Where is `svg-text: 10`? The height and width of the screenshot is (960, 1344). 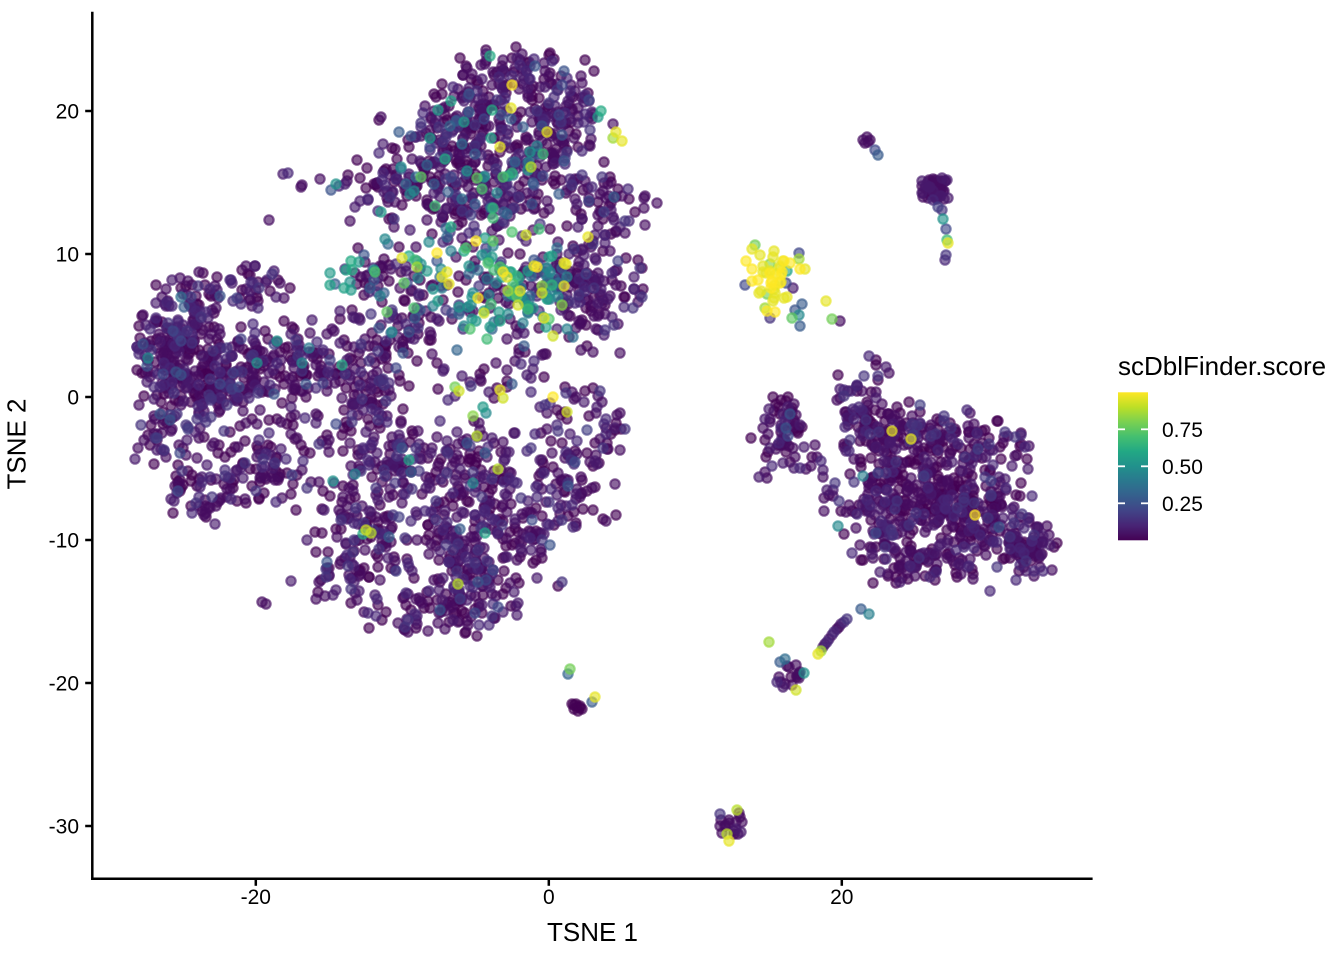 svg-text: 10 is located at coordinates (67, 255).